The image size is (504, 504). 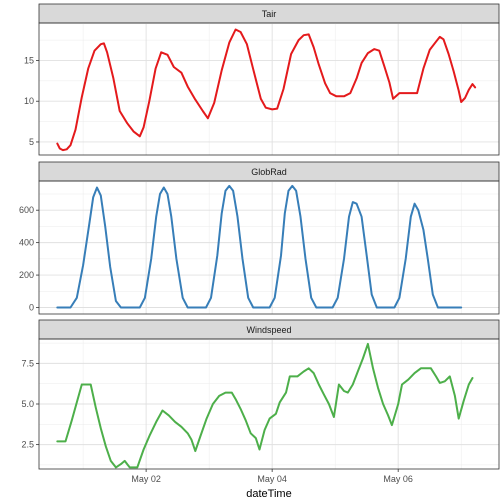 What do you see at coordinates (269, 172) in the screenshot?
I see `strip-label-globrad: GlobRad` at bounding box center [269, 172].